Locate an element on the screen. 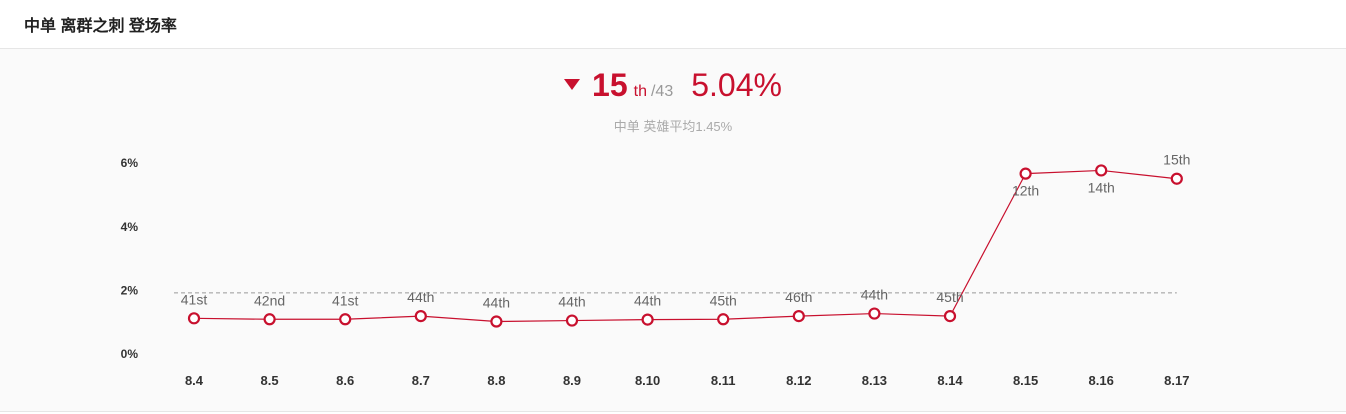 This screenshot has width=1346, height=414. x-tick-label: 8.8 is located at coordinates (496, 380).